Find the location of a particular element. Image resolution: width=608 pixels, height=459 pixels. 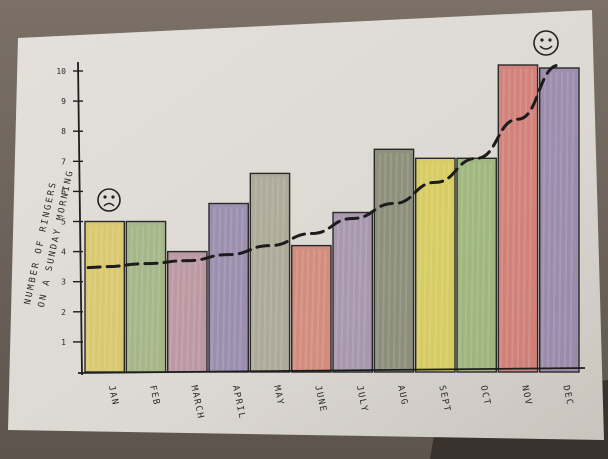

x-tick-label-aug: AUG is located at coordinates (402, 396).